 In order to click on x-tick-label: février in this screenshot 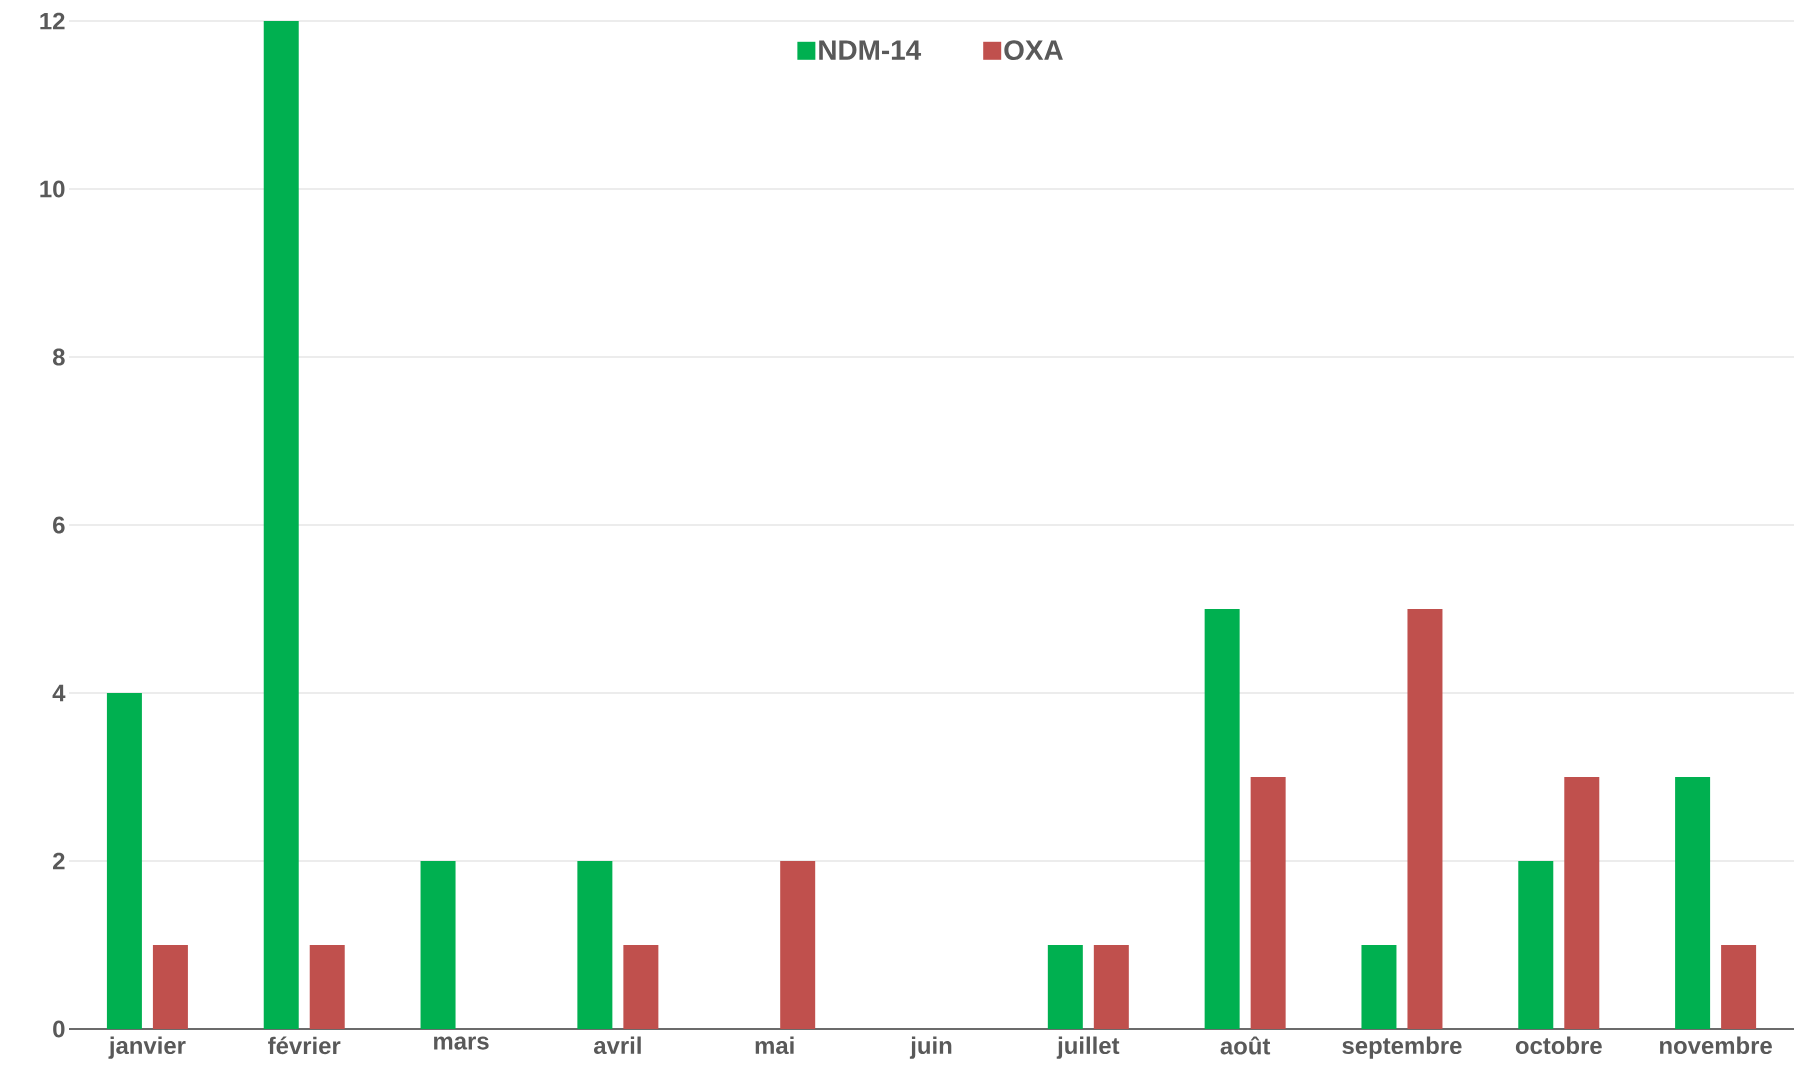, I will do `click(304, 1045)`.